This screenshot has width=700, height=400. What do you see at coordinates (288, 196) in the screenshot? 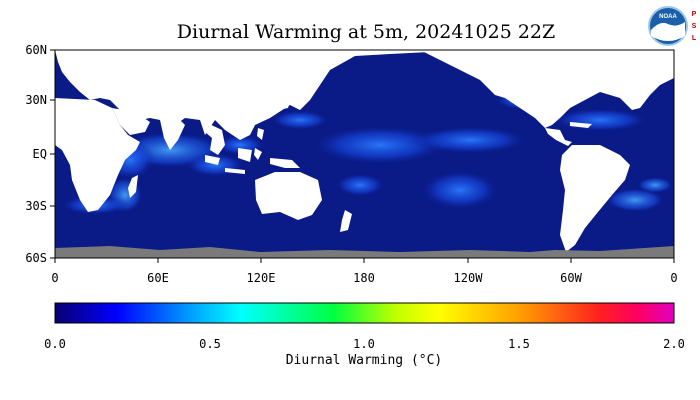
I see `australia-land` at bounding box center [288, 196].